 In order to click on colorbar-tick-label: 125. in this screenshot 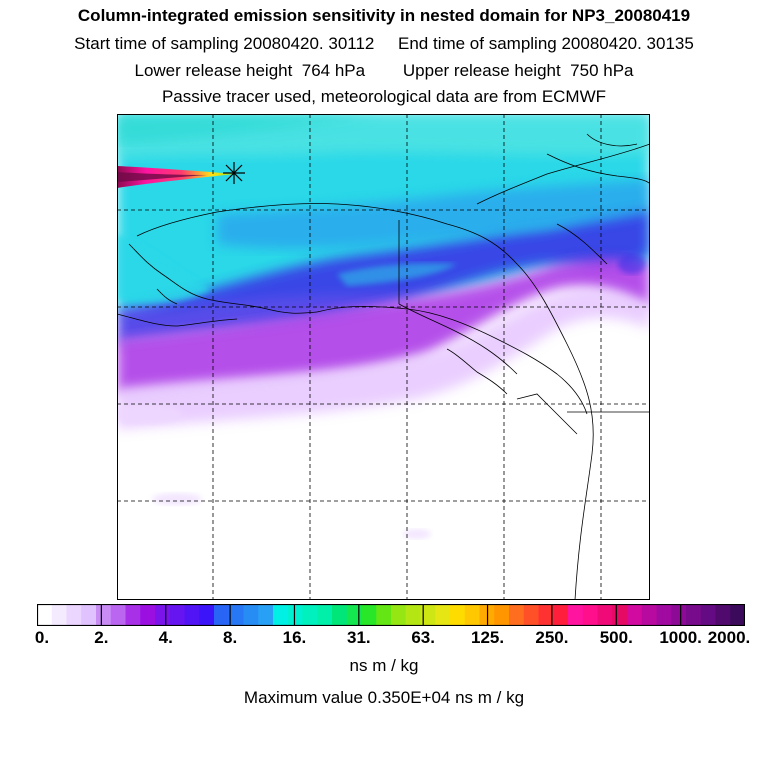, I will do `click(487, 637)`.